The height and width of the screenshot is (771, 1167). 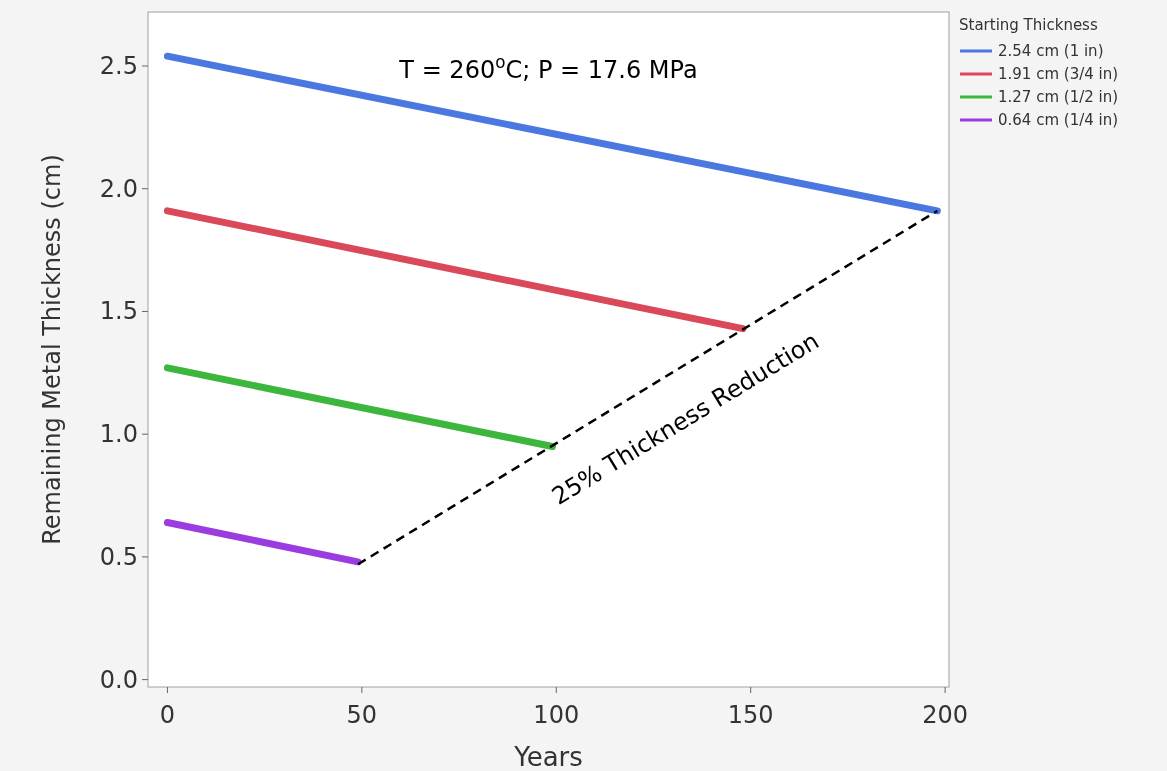 What do you see at coordinates (750, 715) in the screenshot?
I see `x-tick-label: 150` at bounding box center [750, 715].